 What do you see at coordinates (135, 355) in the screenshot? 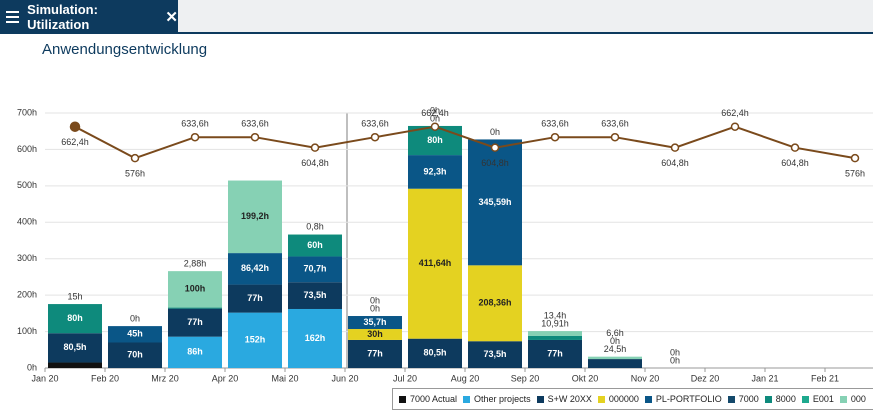
I see `bar-value-label: 70h` at bounding box center [135, 355].